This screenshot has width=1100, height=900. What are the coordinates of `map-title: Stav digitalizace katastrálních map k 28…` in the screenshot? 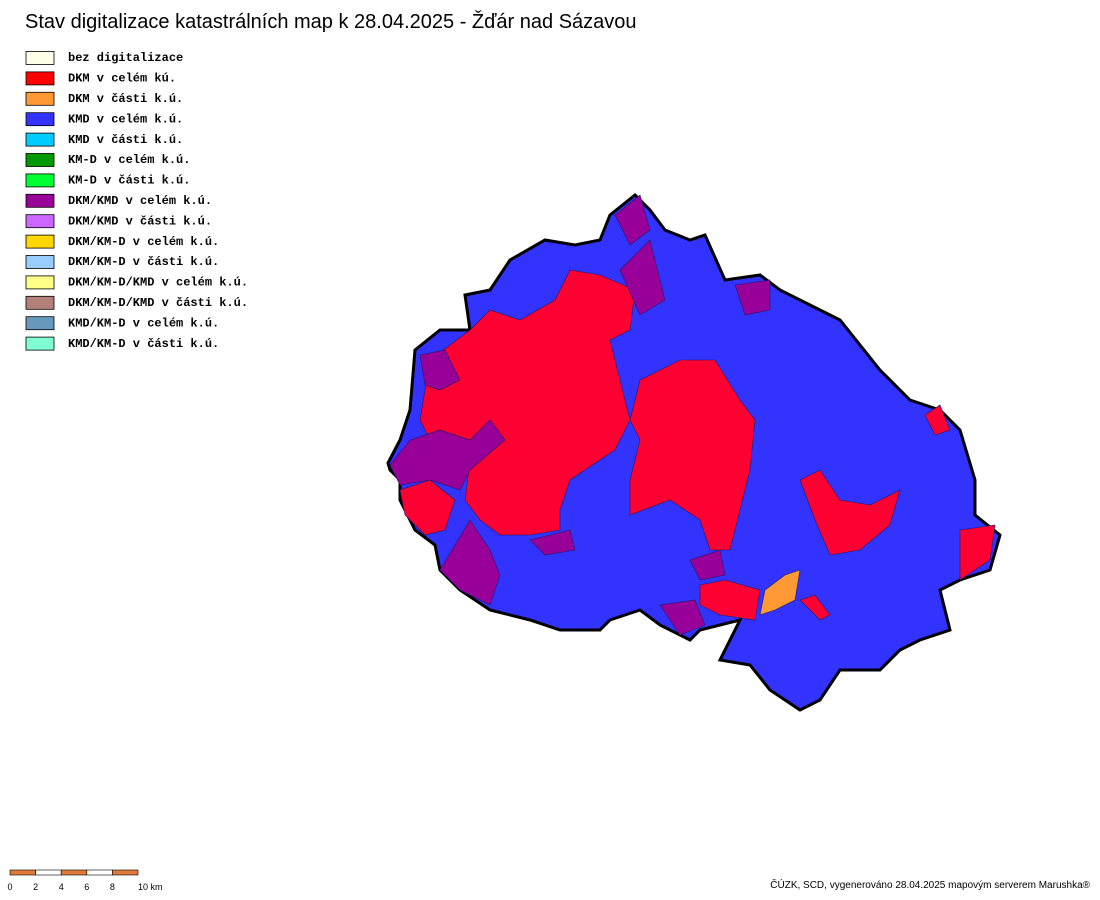 It's located at (331, 21).